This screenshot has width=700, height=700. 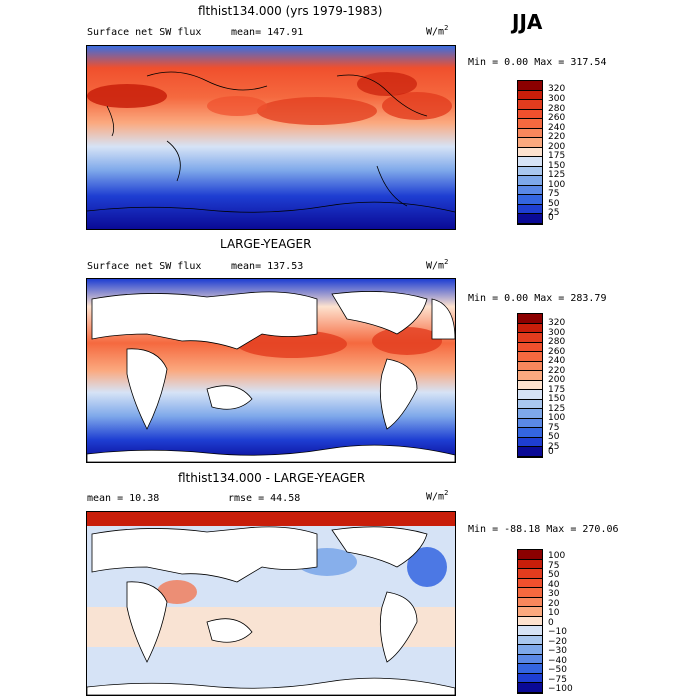 I want to click on panel2-tick: 25, so click(x=554, y=447).